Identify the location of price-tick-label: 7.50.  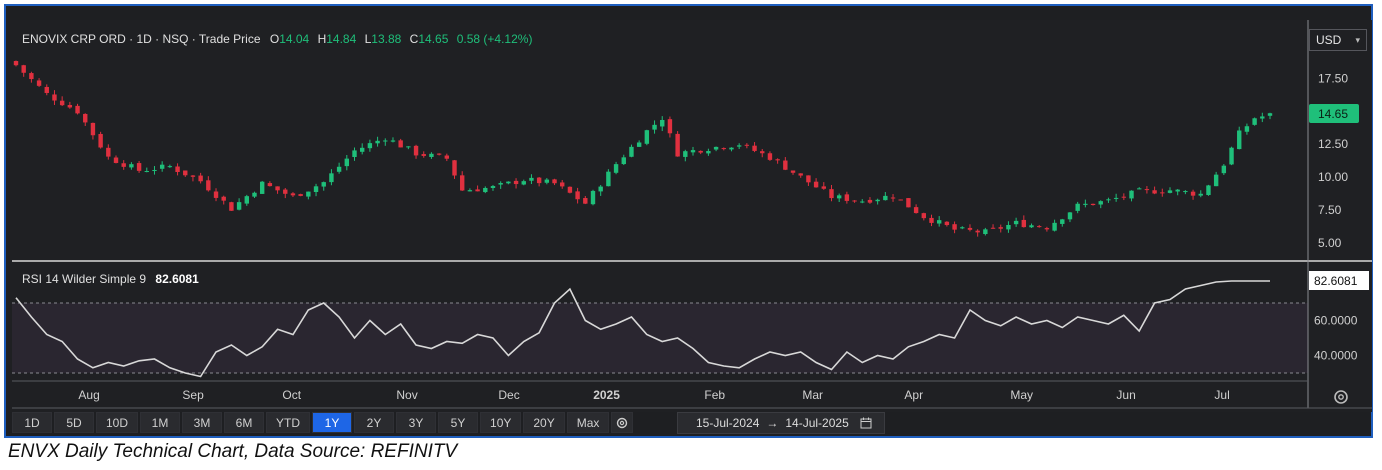
(1330, 210).